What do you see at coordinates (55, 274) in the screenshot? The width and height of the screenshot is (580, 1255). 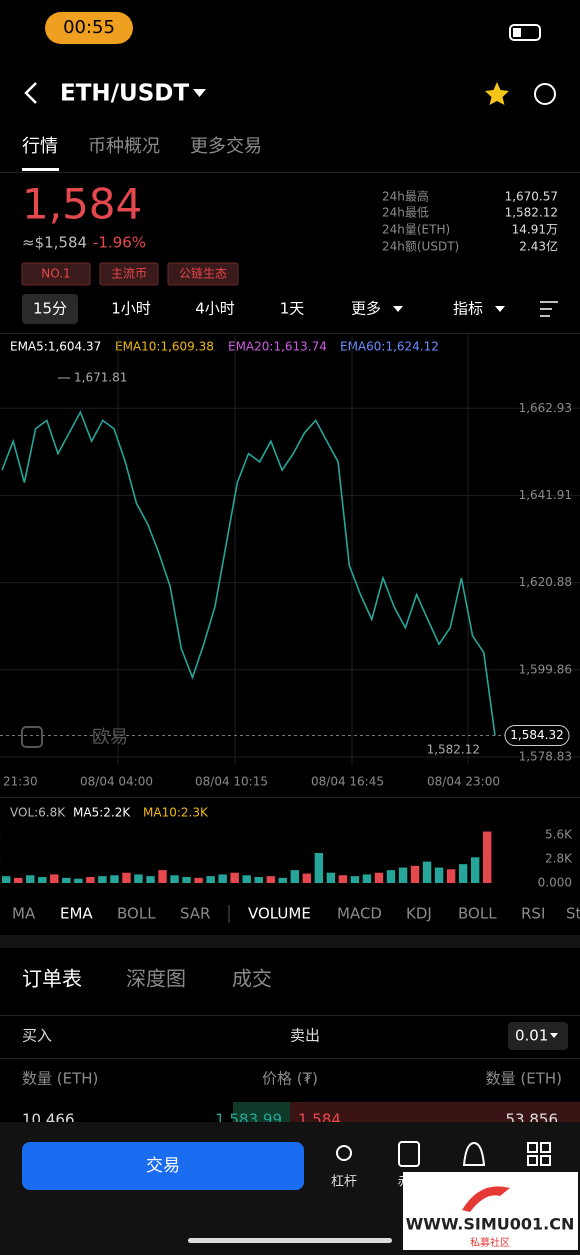 I see `tag-text: NO.1` at bounding box center [55, 274].